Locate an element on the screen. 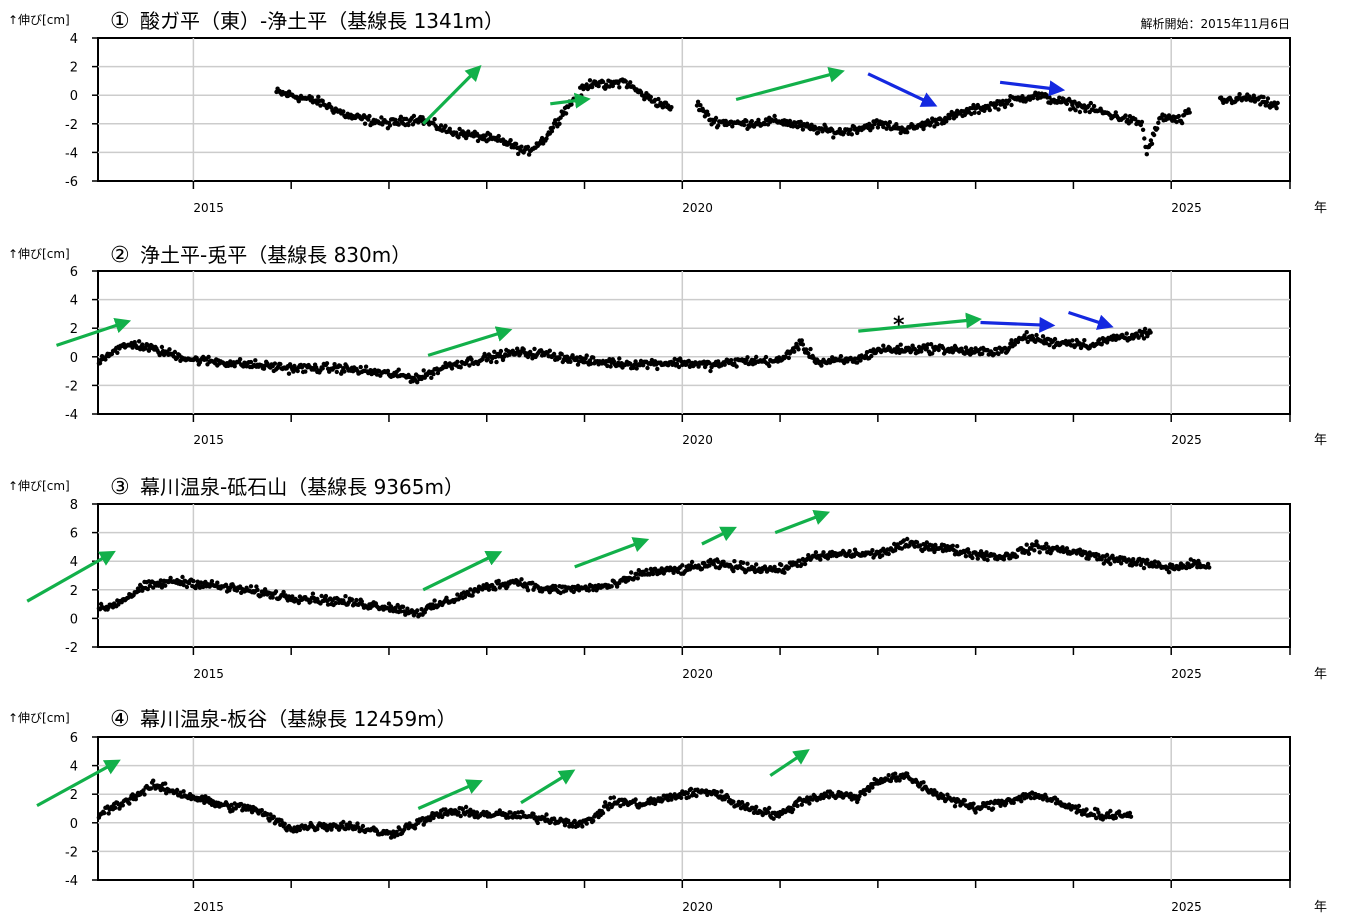 The height and width of the screenshot is (916, 1347). panel-1-points is located at coordinates (777, 117).